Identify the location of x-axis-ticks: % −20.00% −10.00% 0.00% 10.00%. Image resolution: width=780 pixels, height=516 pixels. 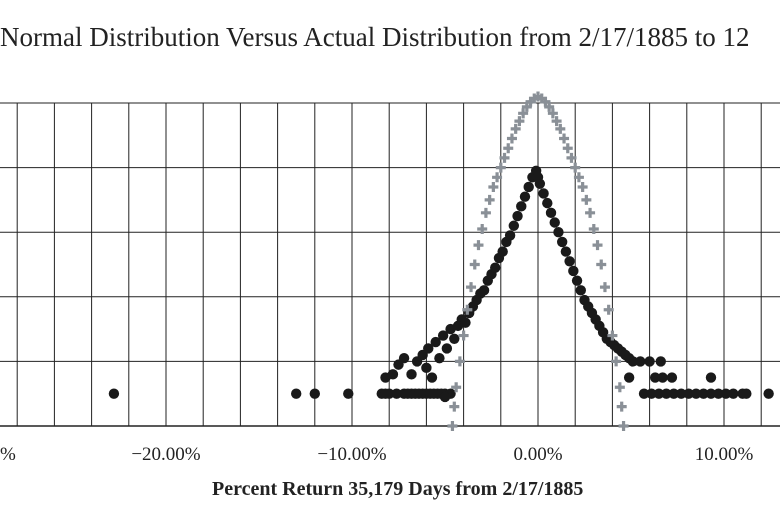
(376, 454).